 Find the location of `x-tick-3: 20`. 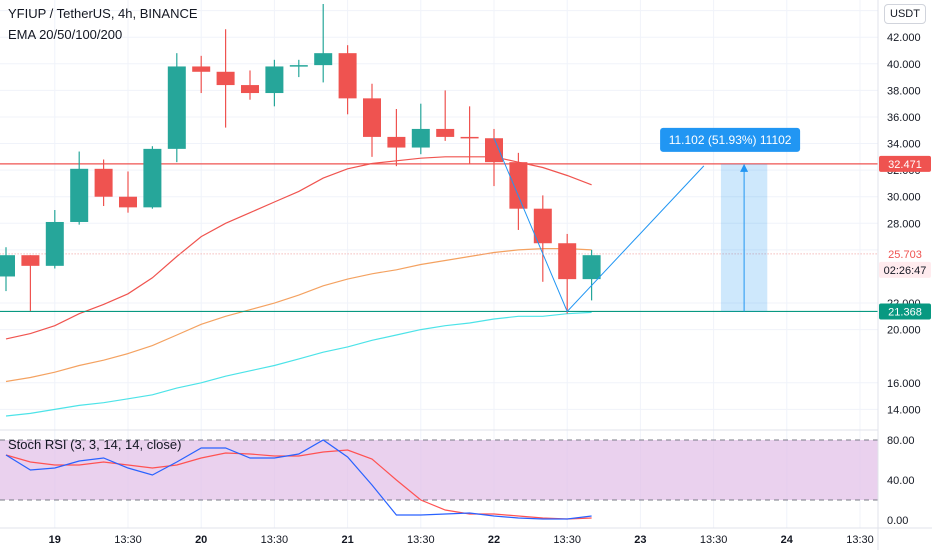

x-tick-3: 20 is located at coordinates (201, 540).